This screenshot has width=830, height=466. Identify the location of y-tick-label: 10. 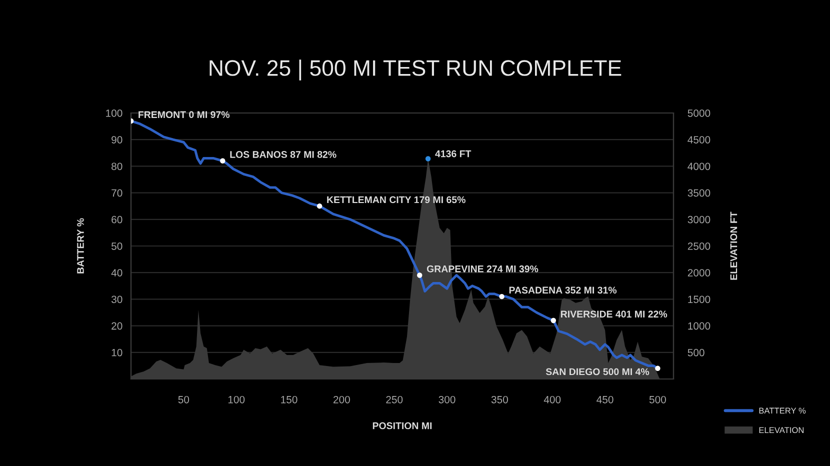
(117, 352).